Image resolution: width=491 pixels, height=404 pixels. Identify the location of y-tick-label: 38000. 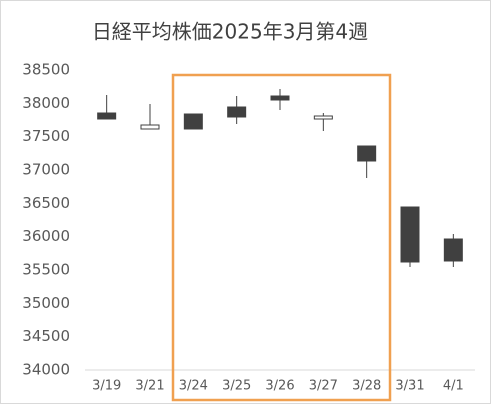
(46, 103).